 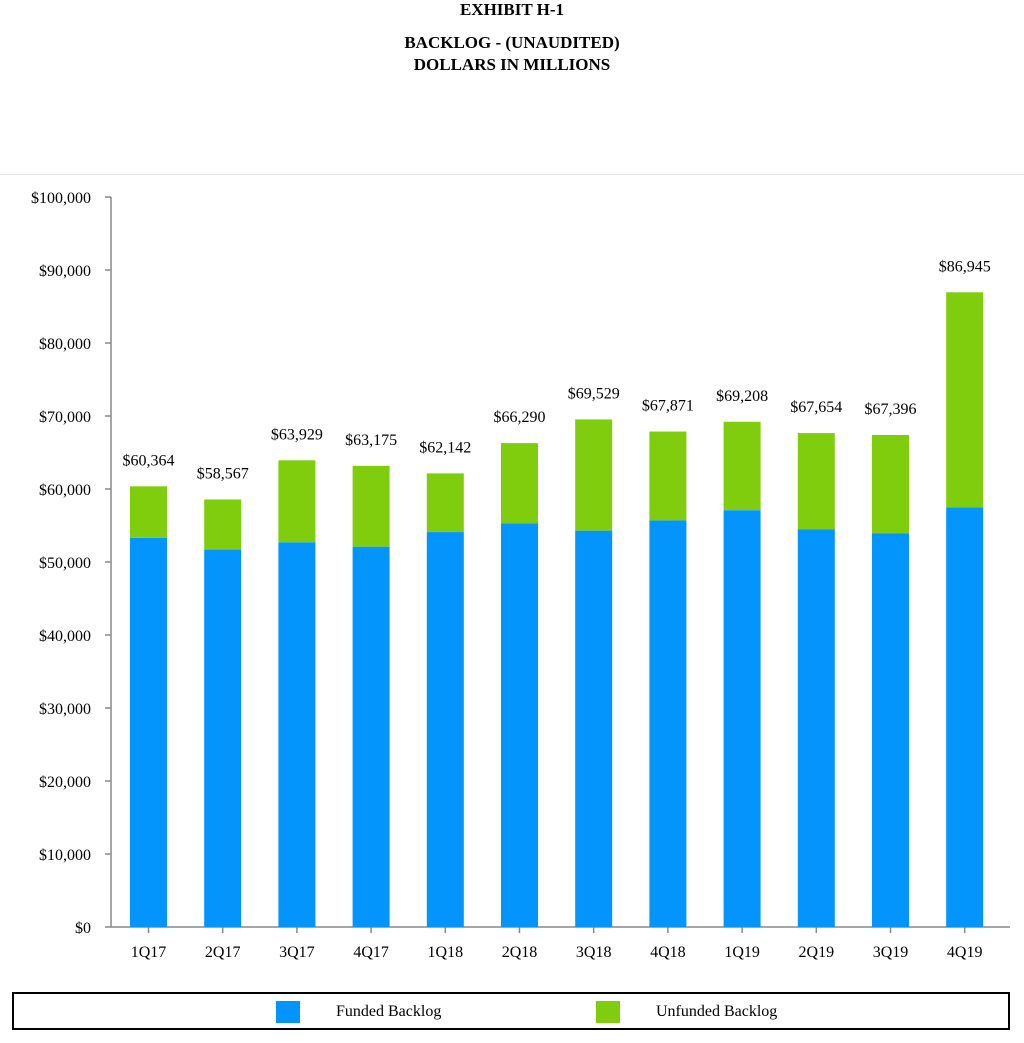 I want to click on y-tick-label: $20,000, so click(x=65, y=782).